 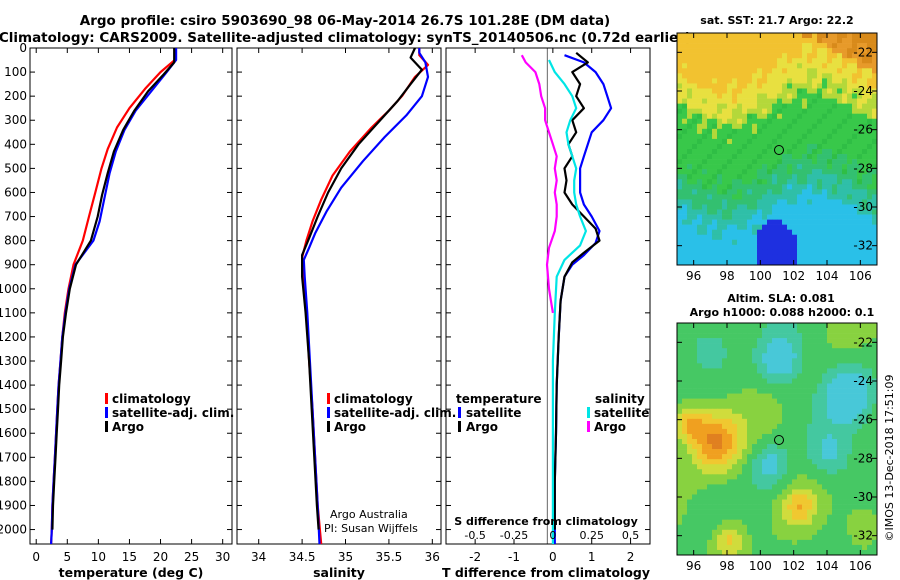 I want to click on lon-tick-label: 102, so click(x=793, y=276).